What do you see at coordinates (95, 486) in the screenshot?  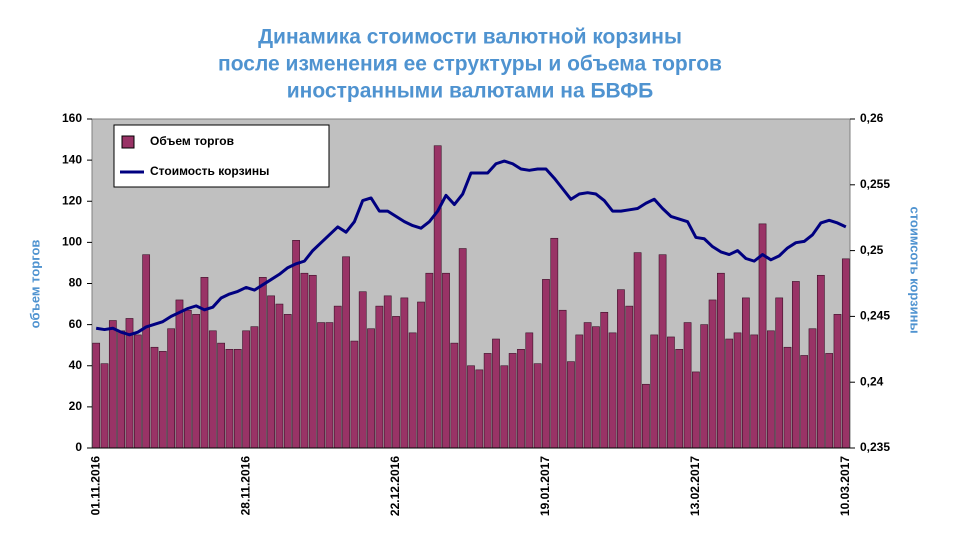 I see `x-tick-label: 01.11.2016` at bounding box center [95, 486].